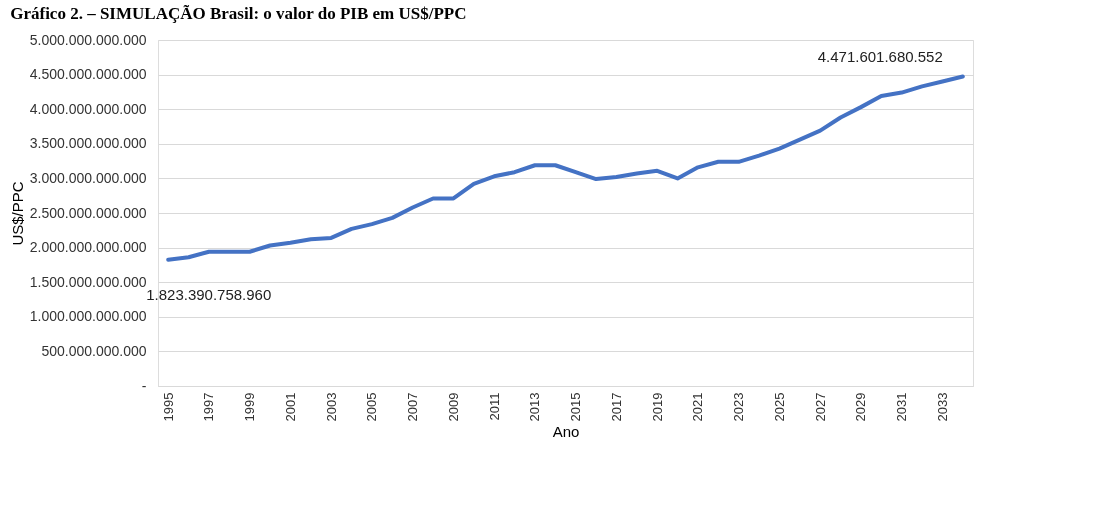 The height and width of the screenshot is (519, 1114). I want to click on x-tick-label: 2031, so click(902, 407).